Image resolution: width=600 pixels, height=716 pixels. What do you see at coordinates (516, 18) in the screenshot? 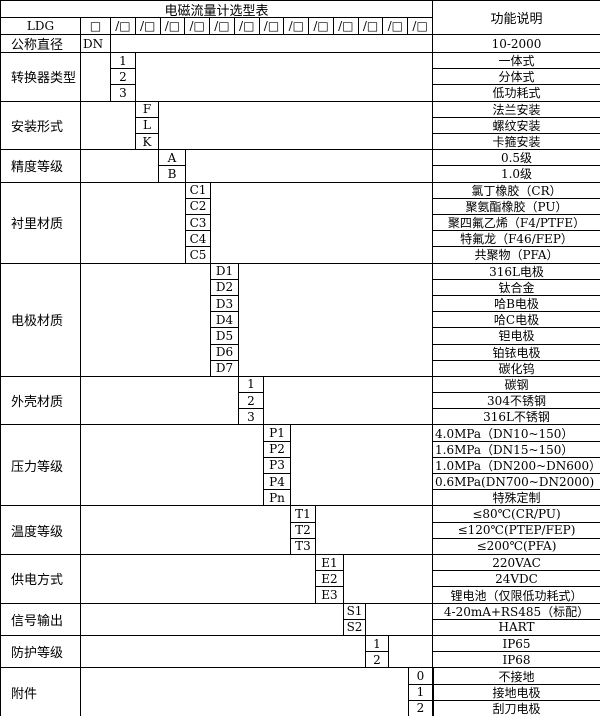
I see `function-header: 功能说明` at bounding box center [516, 18].